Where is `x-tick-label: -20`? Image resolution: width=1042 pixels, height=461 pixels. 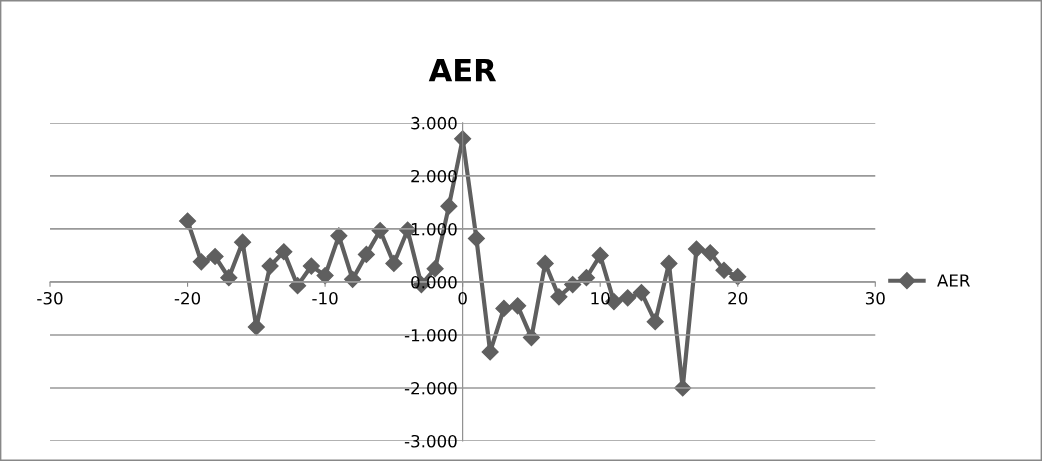
x-tick-label: -20 is located at coordinates (187, 298).